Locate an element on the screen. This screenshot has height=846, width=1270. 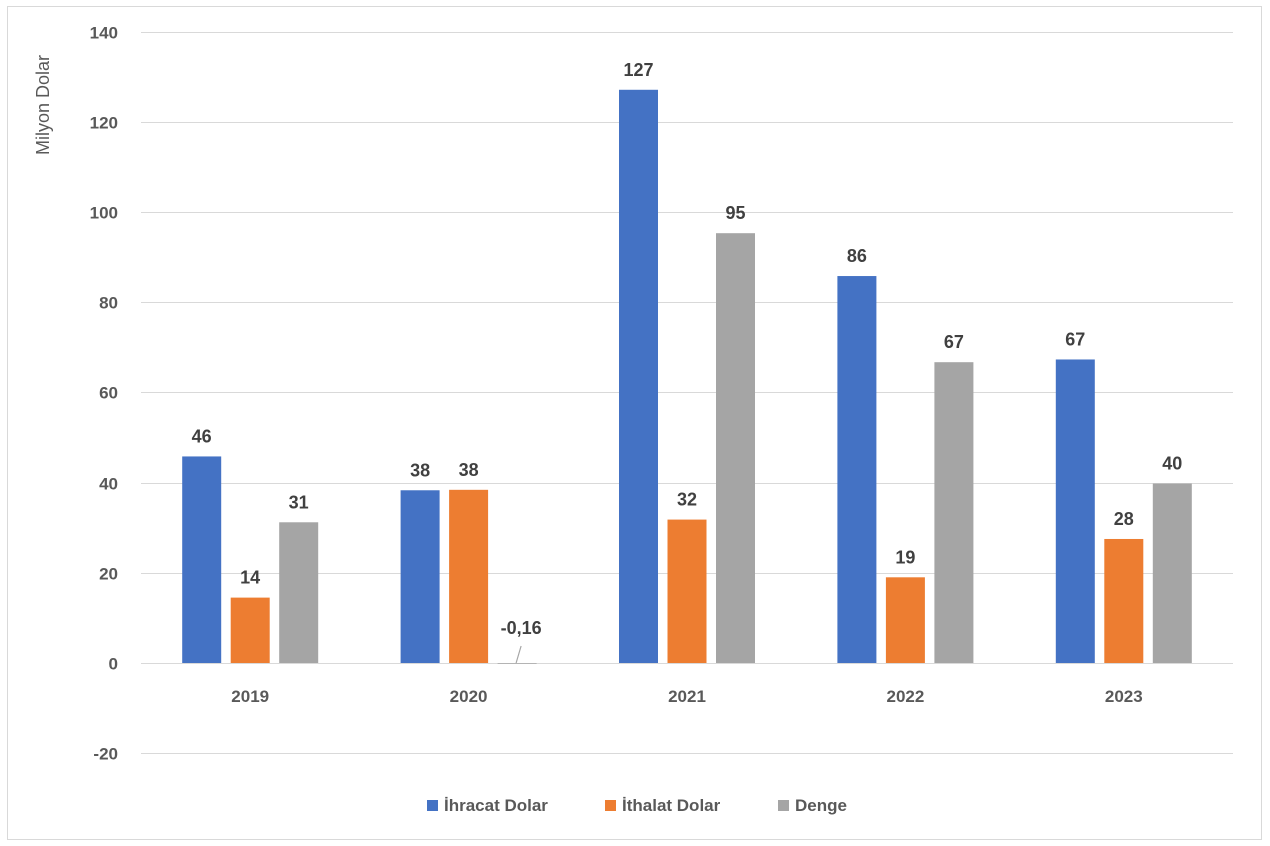
y-tick-label: 20 is located at coordinates (108, 574).